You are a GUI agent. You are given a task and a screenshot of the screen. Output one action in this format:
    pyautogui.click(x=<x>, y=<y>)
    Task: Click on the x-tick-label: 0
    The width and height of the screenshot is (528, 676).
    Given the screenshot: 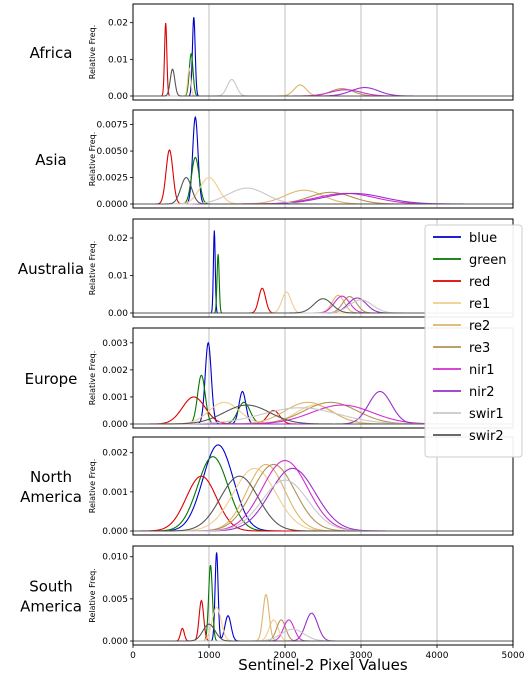 What is the action you would take?
    pyautogui.click(x=133, y=656)
    